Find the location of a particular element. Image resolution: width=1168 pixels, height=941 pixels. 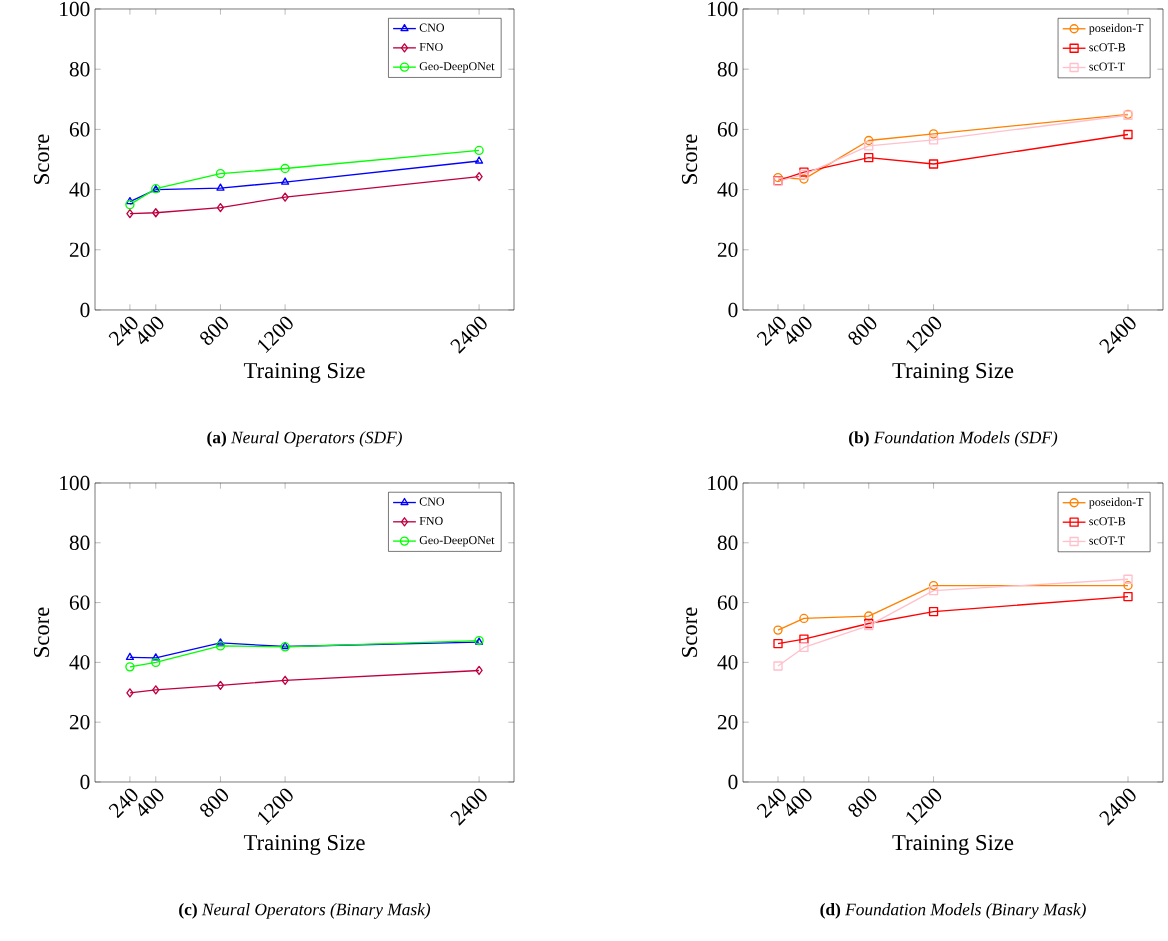

text: (a) Neural Operators (SDF) is located at coordinates (304, 439).